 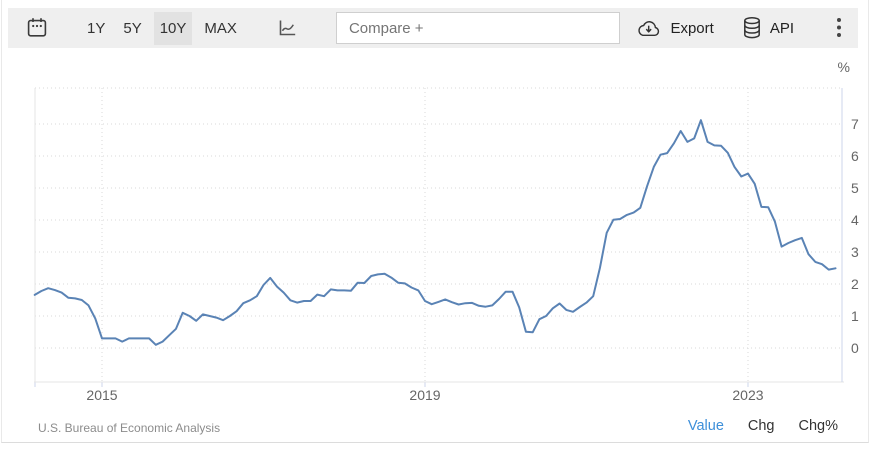 I want to click on toolbar-right-group: Export API, so click(x=745, y=28).